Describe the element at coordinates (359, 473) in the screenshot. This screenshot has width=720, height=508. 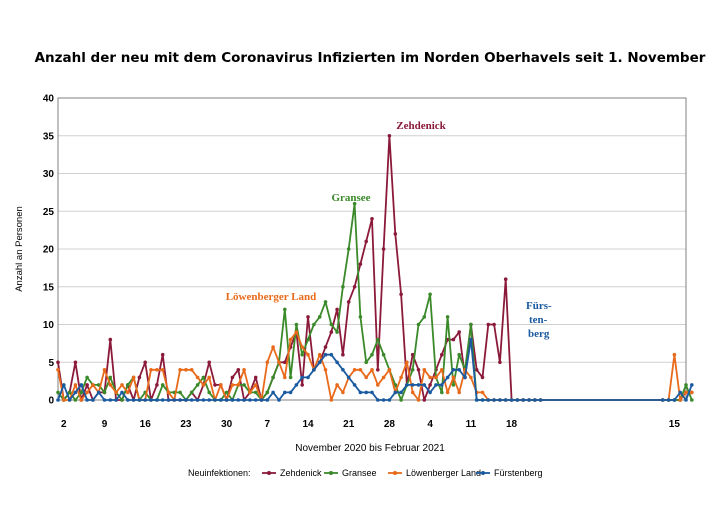
I see `legend-label: Gransee` at that location.